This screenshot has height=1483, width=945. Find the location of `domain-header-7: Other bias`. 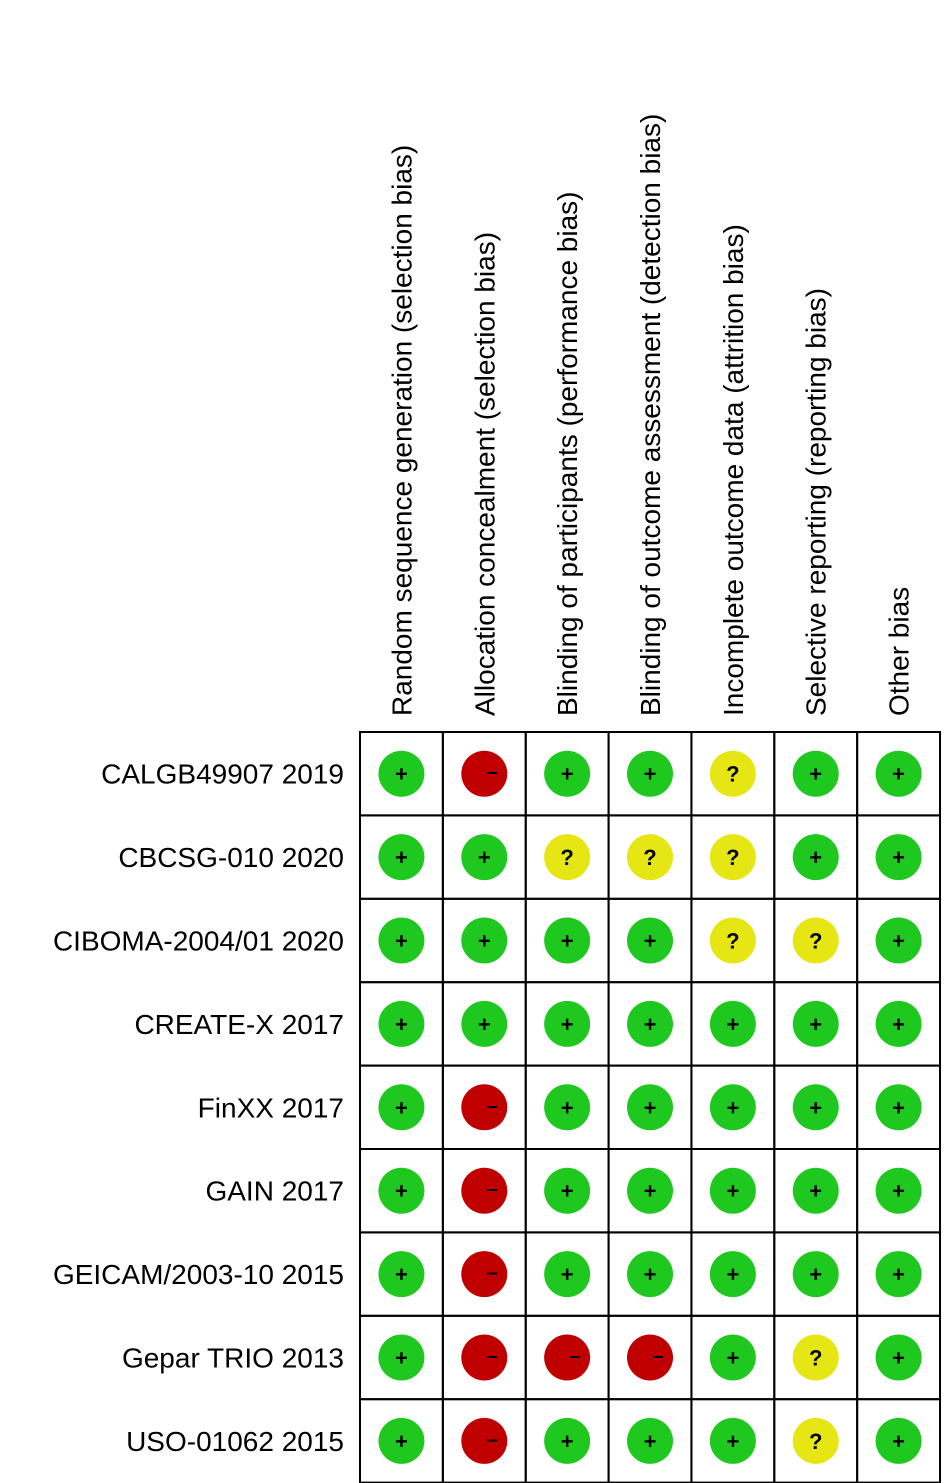

domain-header-7: Other bias is located at coordinates (899, 651).